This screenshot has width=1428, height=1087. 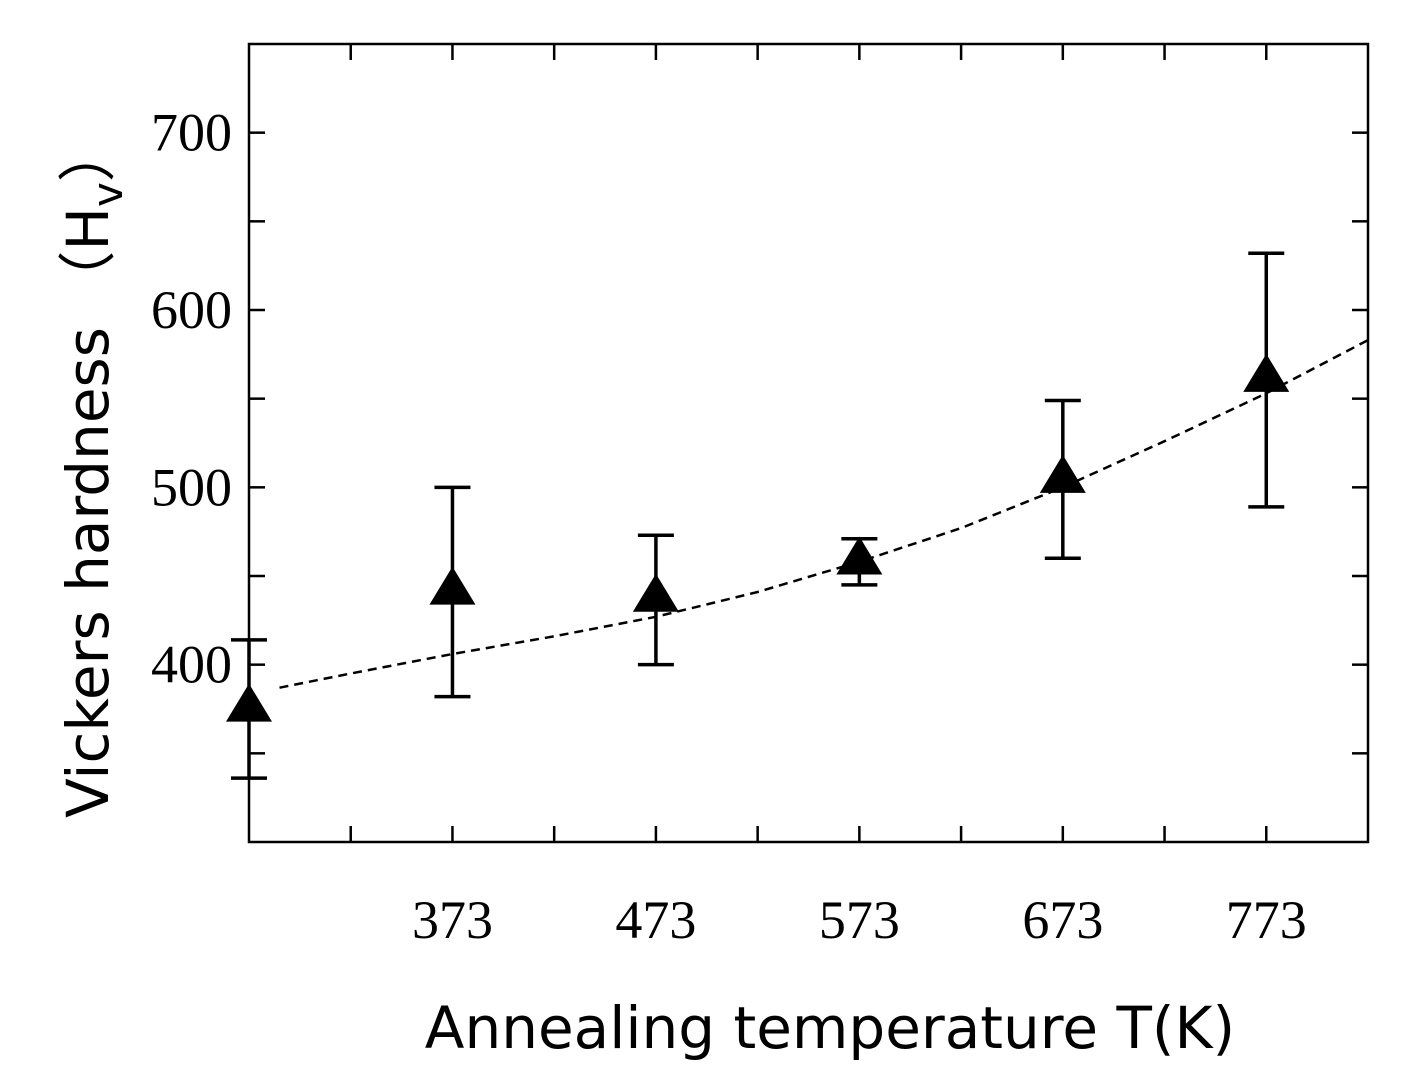 I want to click on x-tick-label: 673, so click(x=1062, y=920).